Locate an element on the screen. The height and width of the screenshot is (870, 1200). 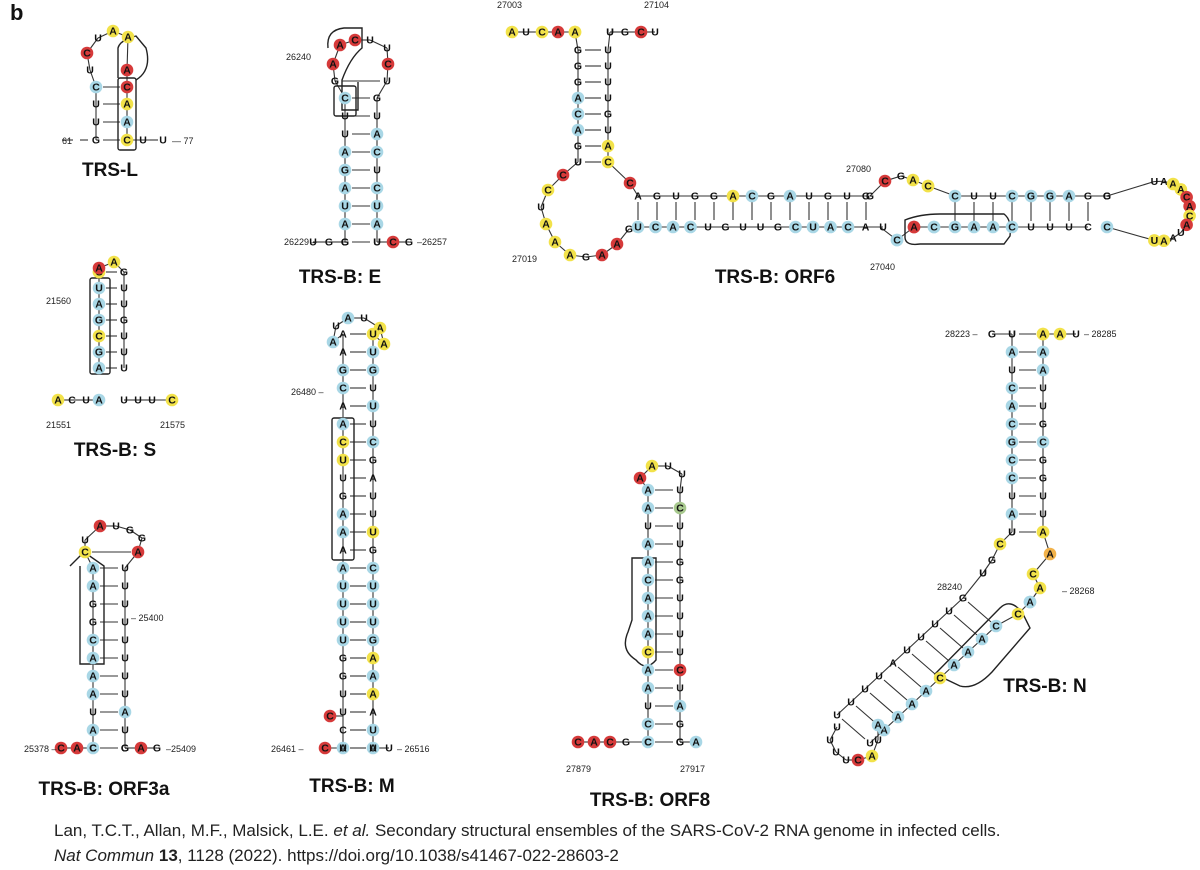
position-label: –25409 is located at coordinates (181, 749).